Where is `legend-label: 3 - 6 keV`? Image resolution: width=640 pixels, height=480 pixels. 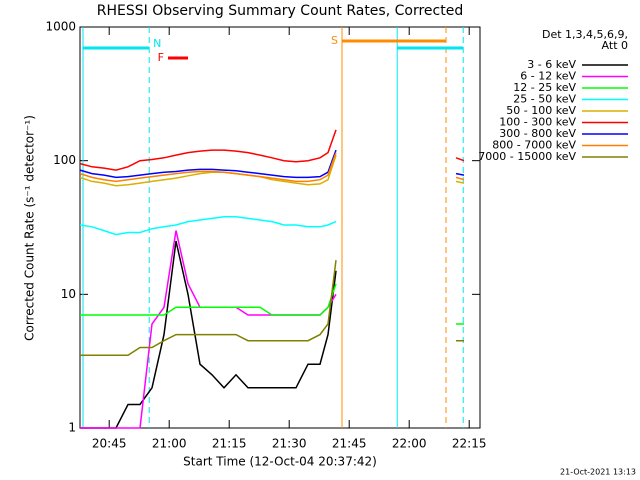
legend-label: 3 - 6 keV is located at coordinates (551, 64).